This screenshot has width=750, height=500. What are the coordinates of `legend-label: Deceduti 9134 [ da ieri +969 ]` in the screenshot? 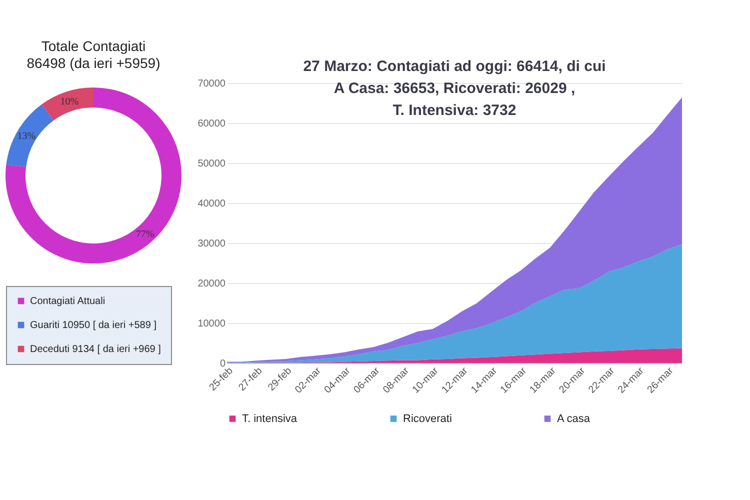 It's located at (96, 349).